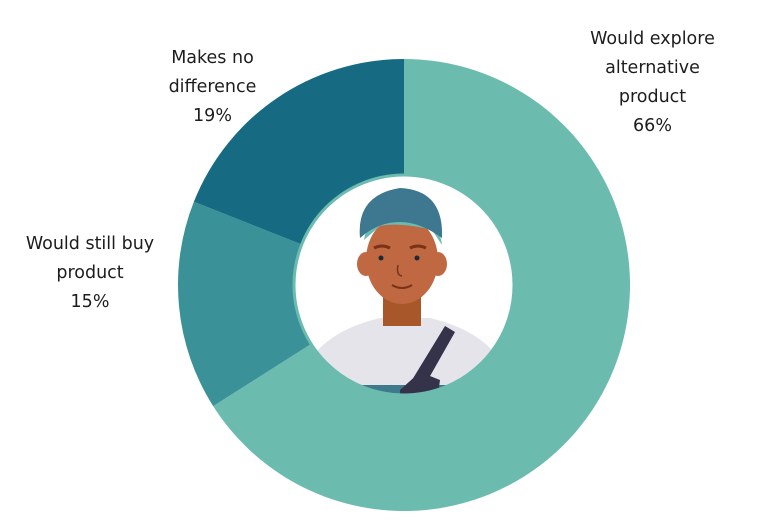  Describe the element at coordinates (212, 116) in the screenshot. I see `label-value: 19%` at that location.